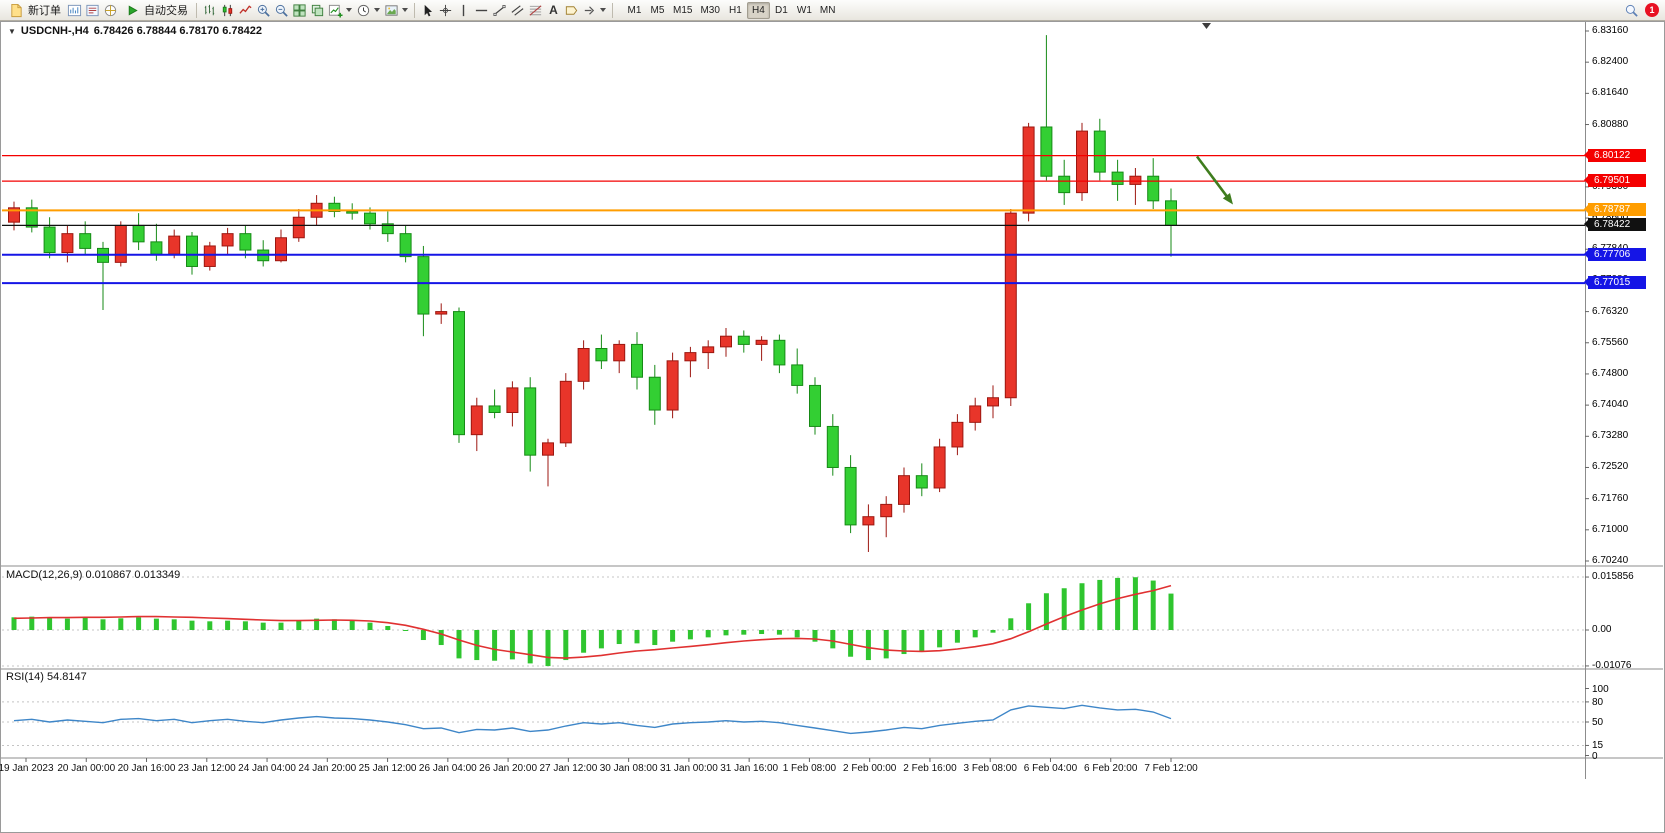  I want to click on timeframe-m15-button: M15, so click(683, 10).